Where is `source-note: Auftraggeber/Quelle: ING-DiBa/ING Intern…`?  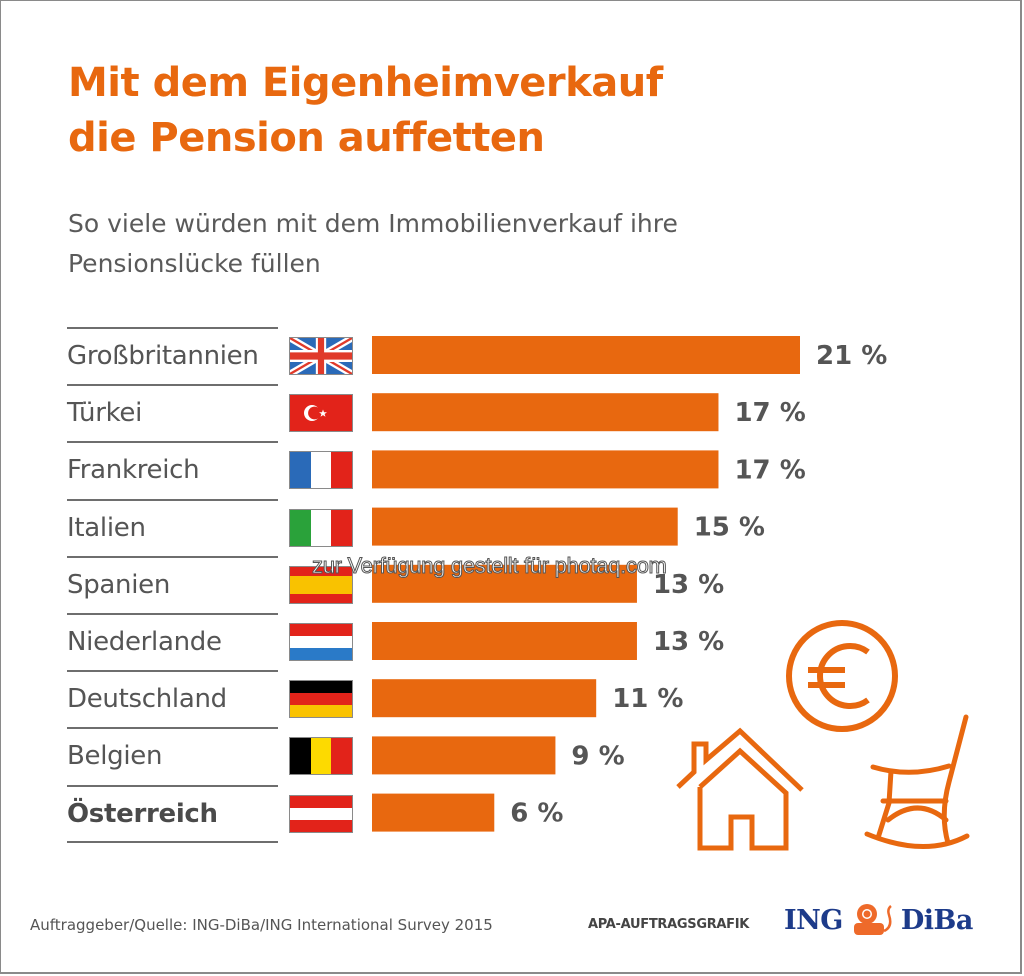 source-note: Auftraggeber/Quelle: ING-DiBa/ING Intern… is located at coordinates (261, 925).